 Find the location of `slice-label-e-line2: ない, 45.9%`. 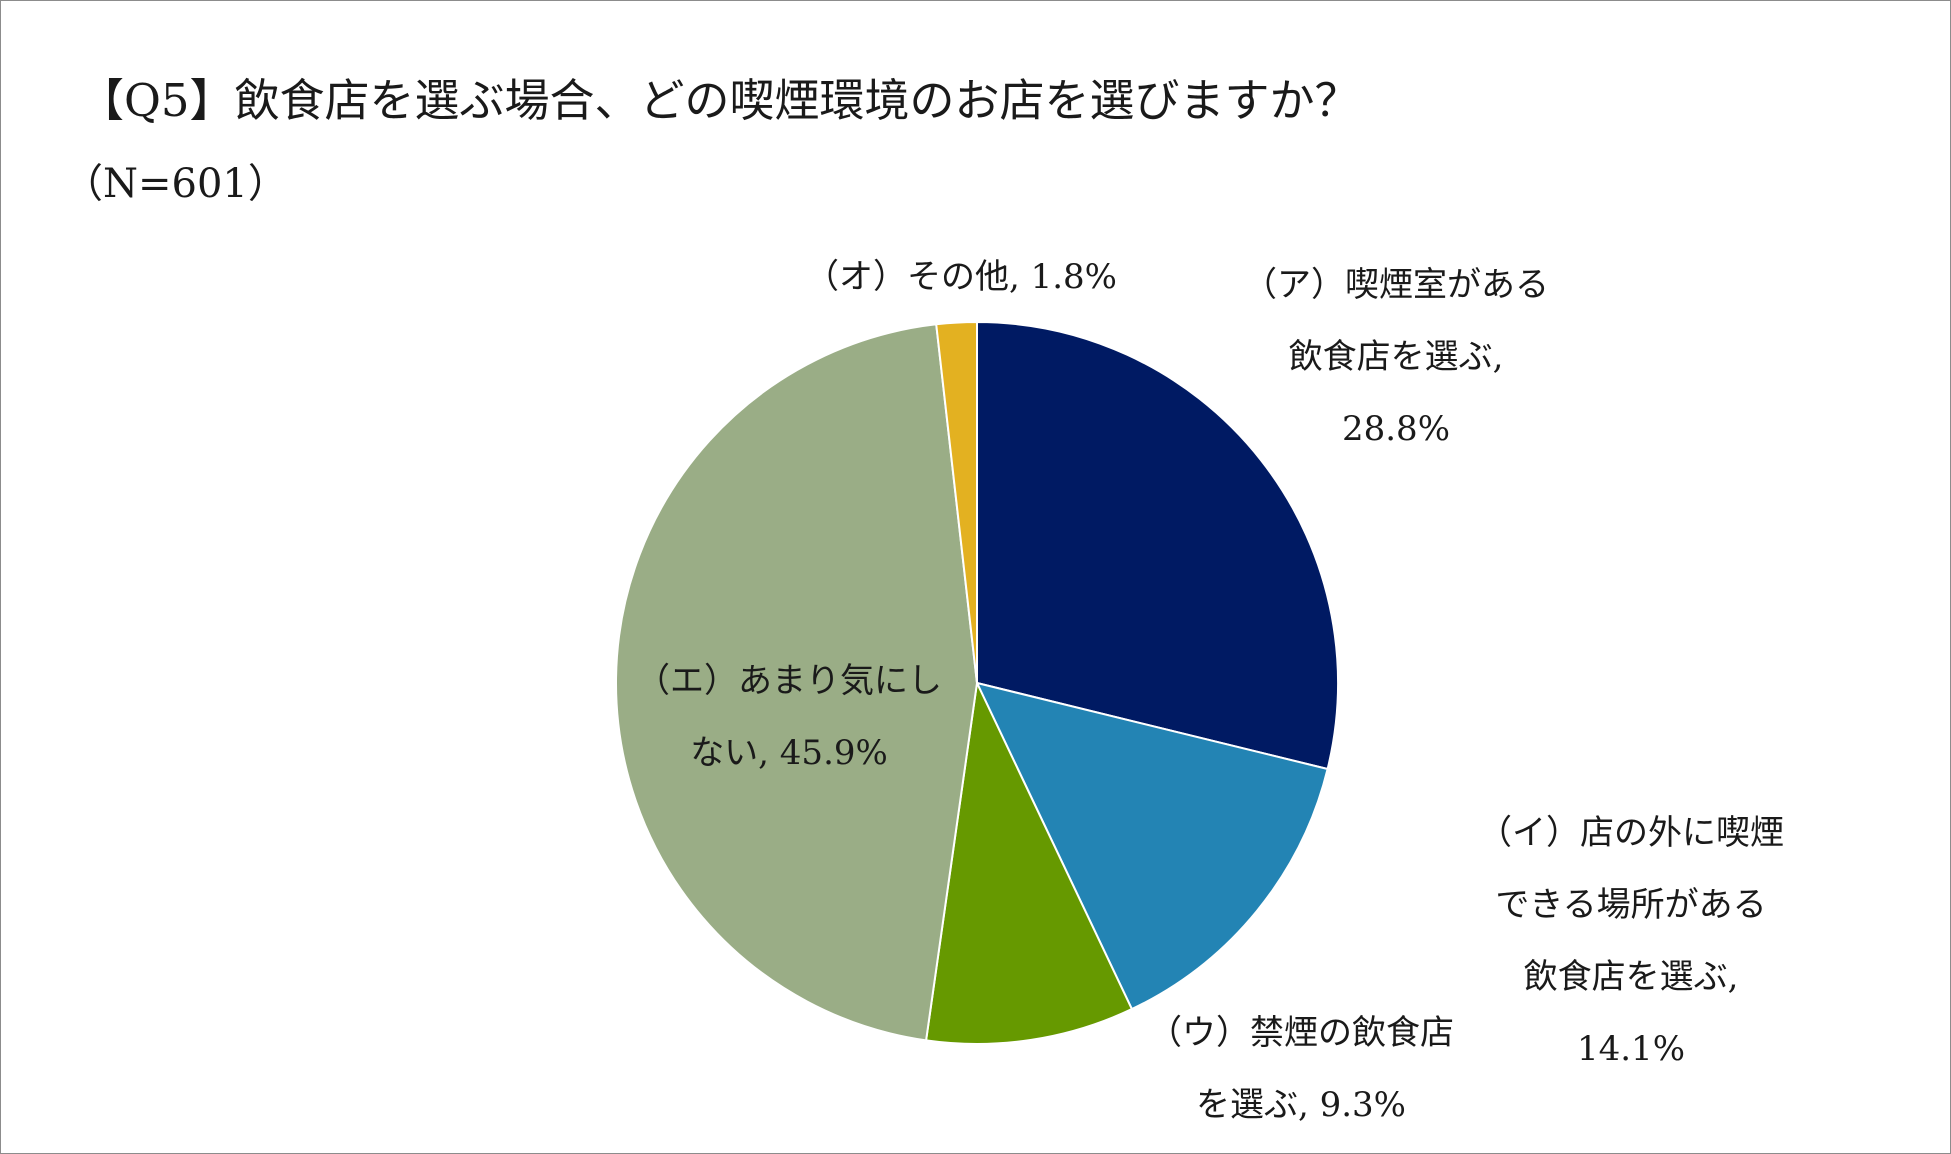

slice-label-e-line2: ない, 45.9% is located at coordinates (789, 753).